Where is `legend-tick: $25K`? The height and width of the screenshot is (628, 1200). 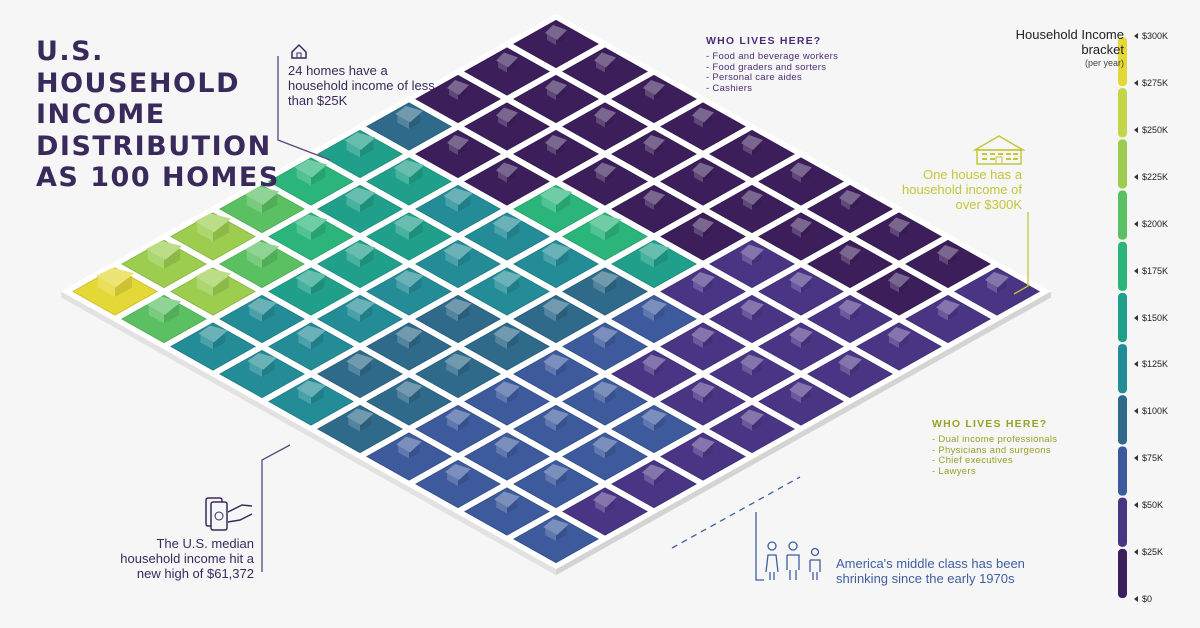 legend-tick: $25K is located at coordinates (1148, 552).